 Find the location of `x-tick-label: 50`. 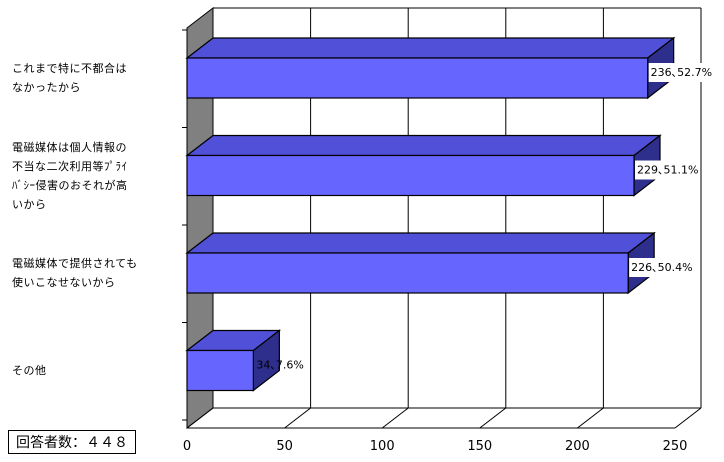

x-tick-label: 50 is located at coordinates (284, 446).